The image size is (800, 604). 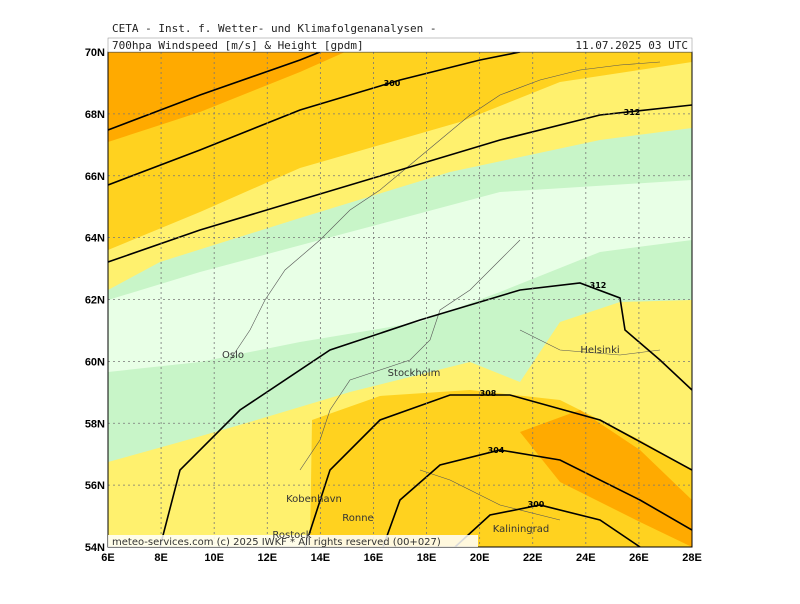 What do you see at coordinates (692, 558) in the screenshot?
I see `lon-label: 28E` at bounding box center [692, 558].